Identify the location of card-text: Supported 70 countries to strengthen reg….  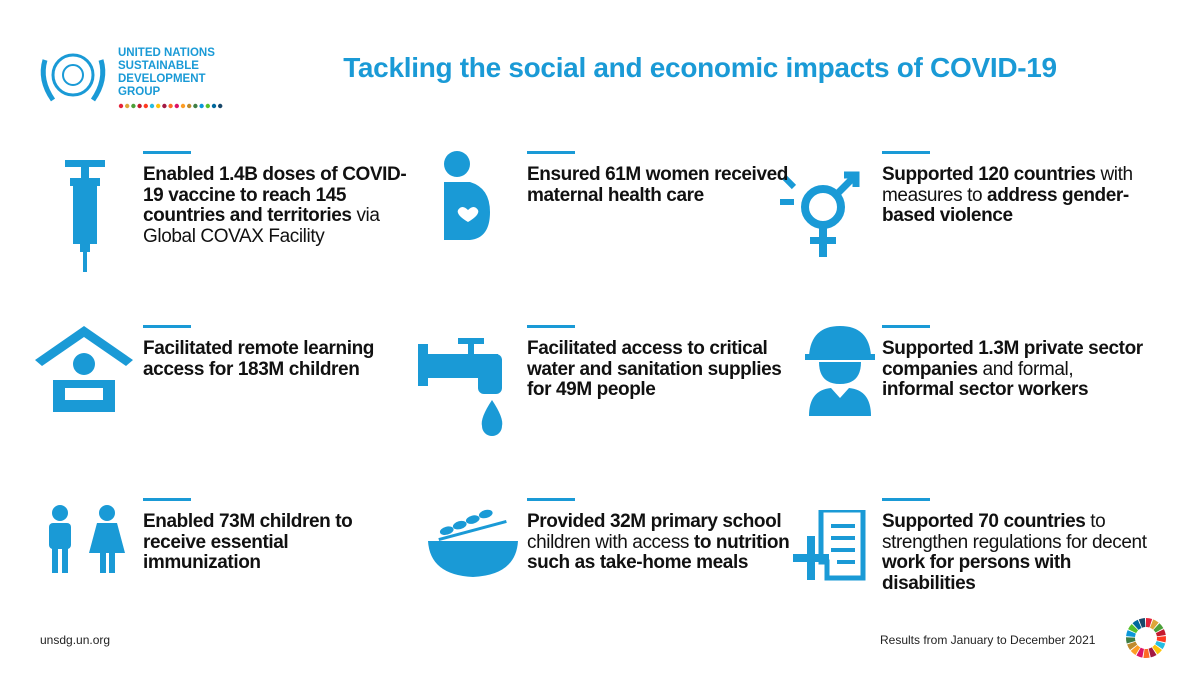
(1014, 552).